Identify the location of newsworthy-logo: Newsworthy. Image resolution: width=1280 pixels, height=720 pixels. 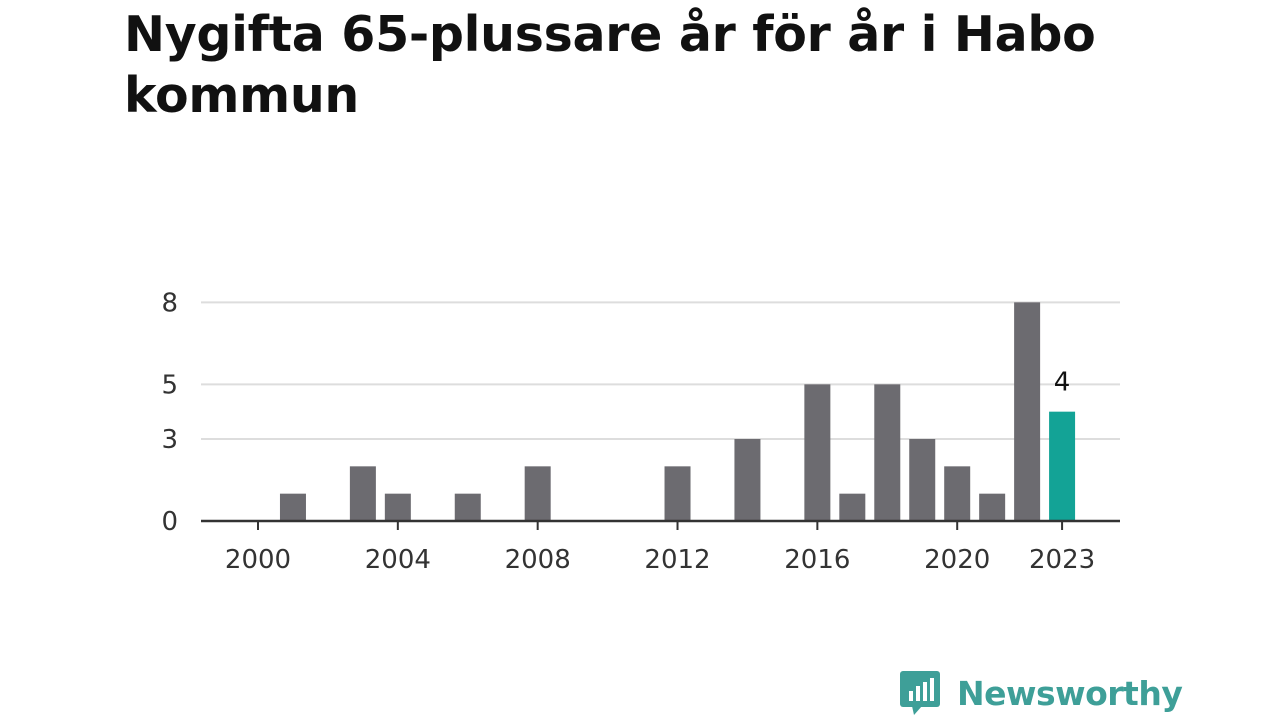
(1041, 693).